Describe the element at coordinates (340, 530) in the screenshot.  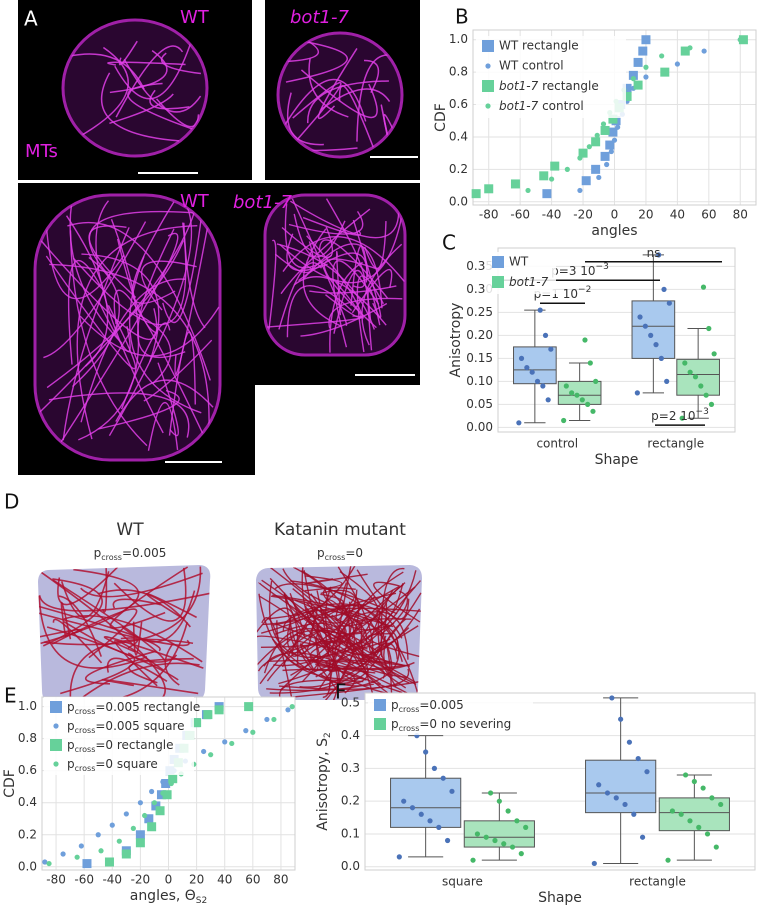
I see `model-title: Katanin mutant` at that location.